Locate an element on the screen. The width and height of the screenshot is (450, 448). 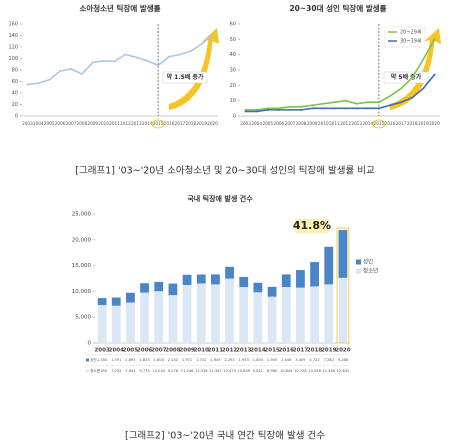
table-value: 10,849 is located at coordinates (243, 371).